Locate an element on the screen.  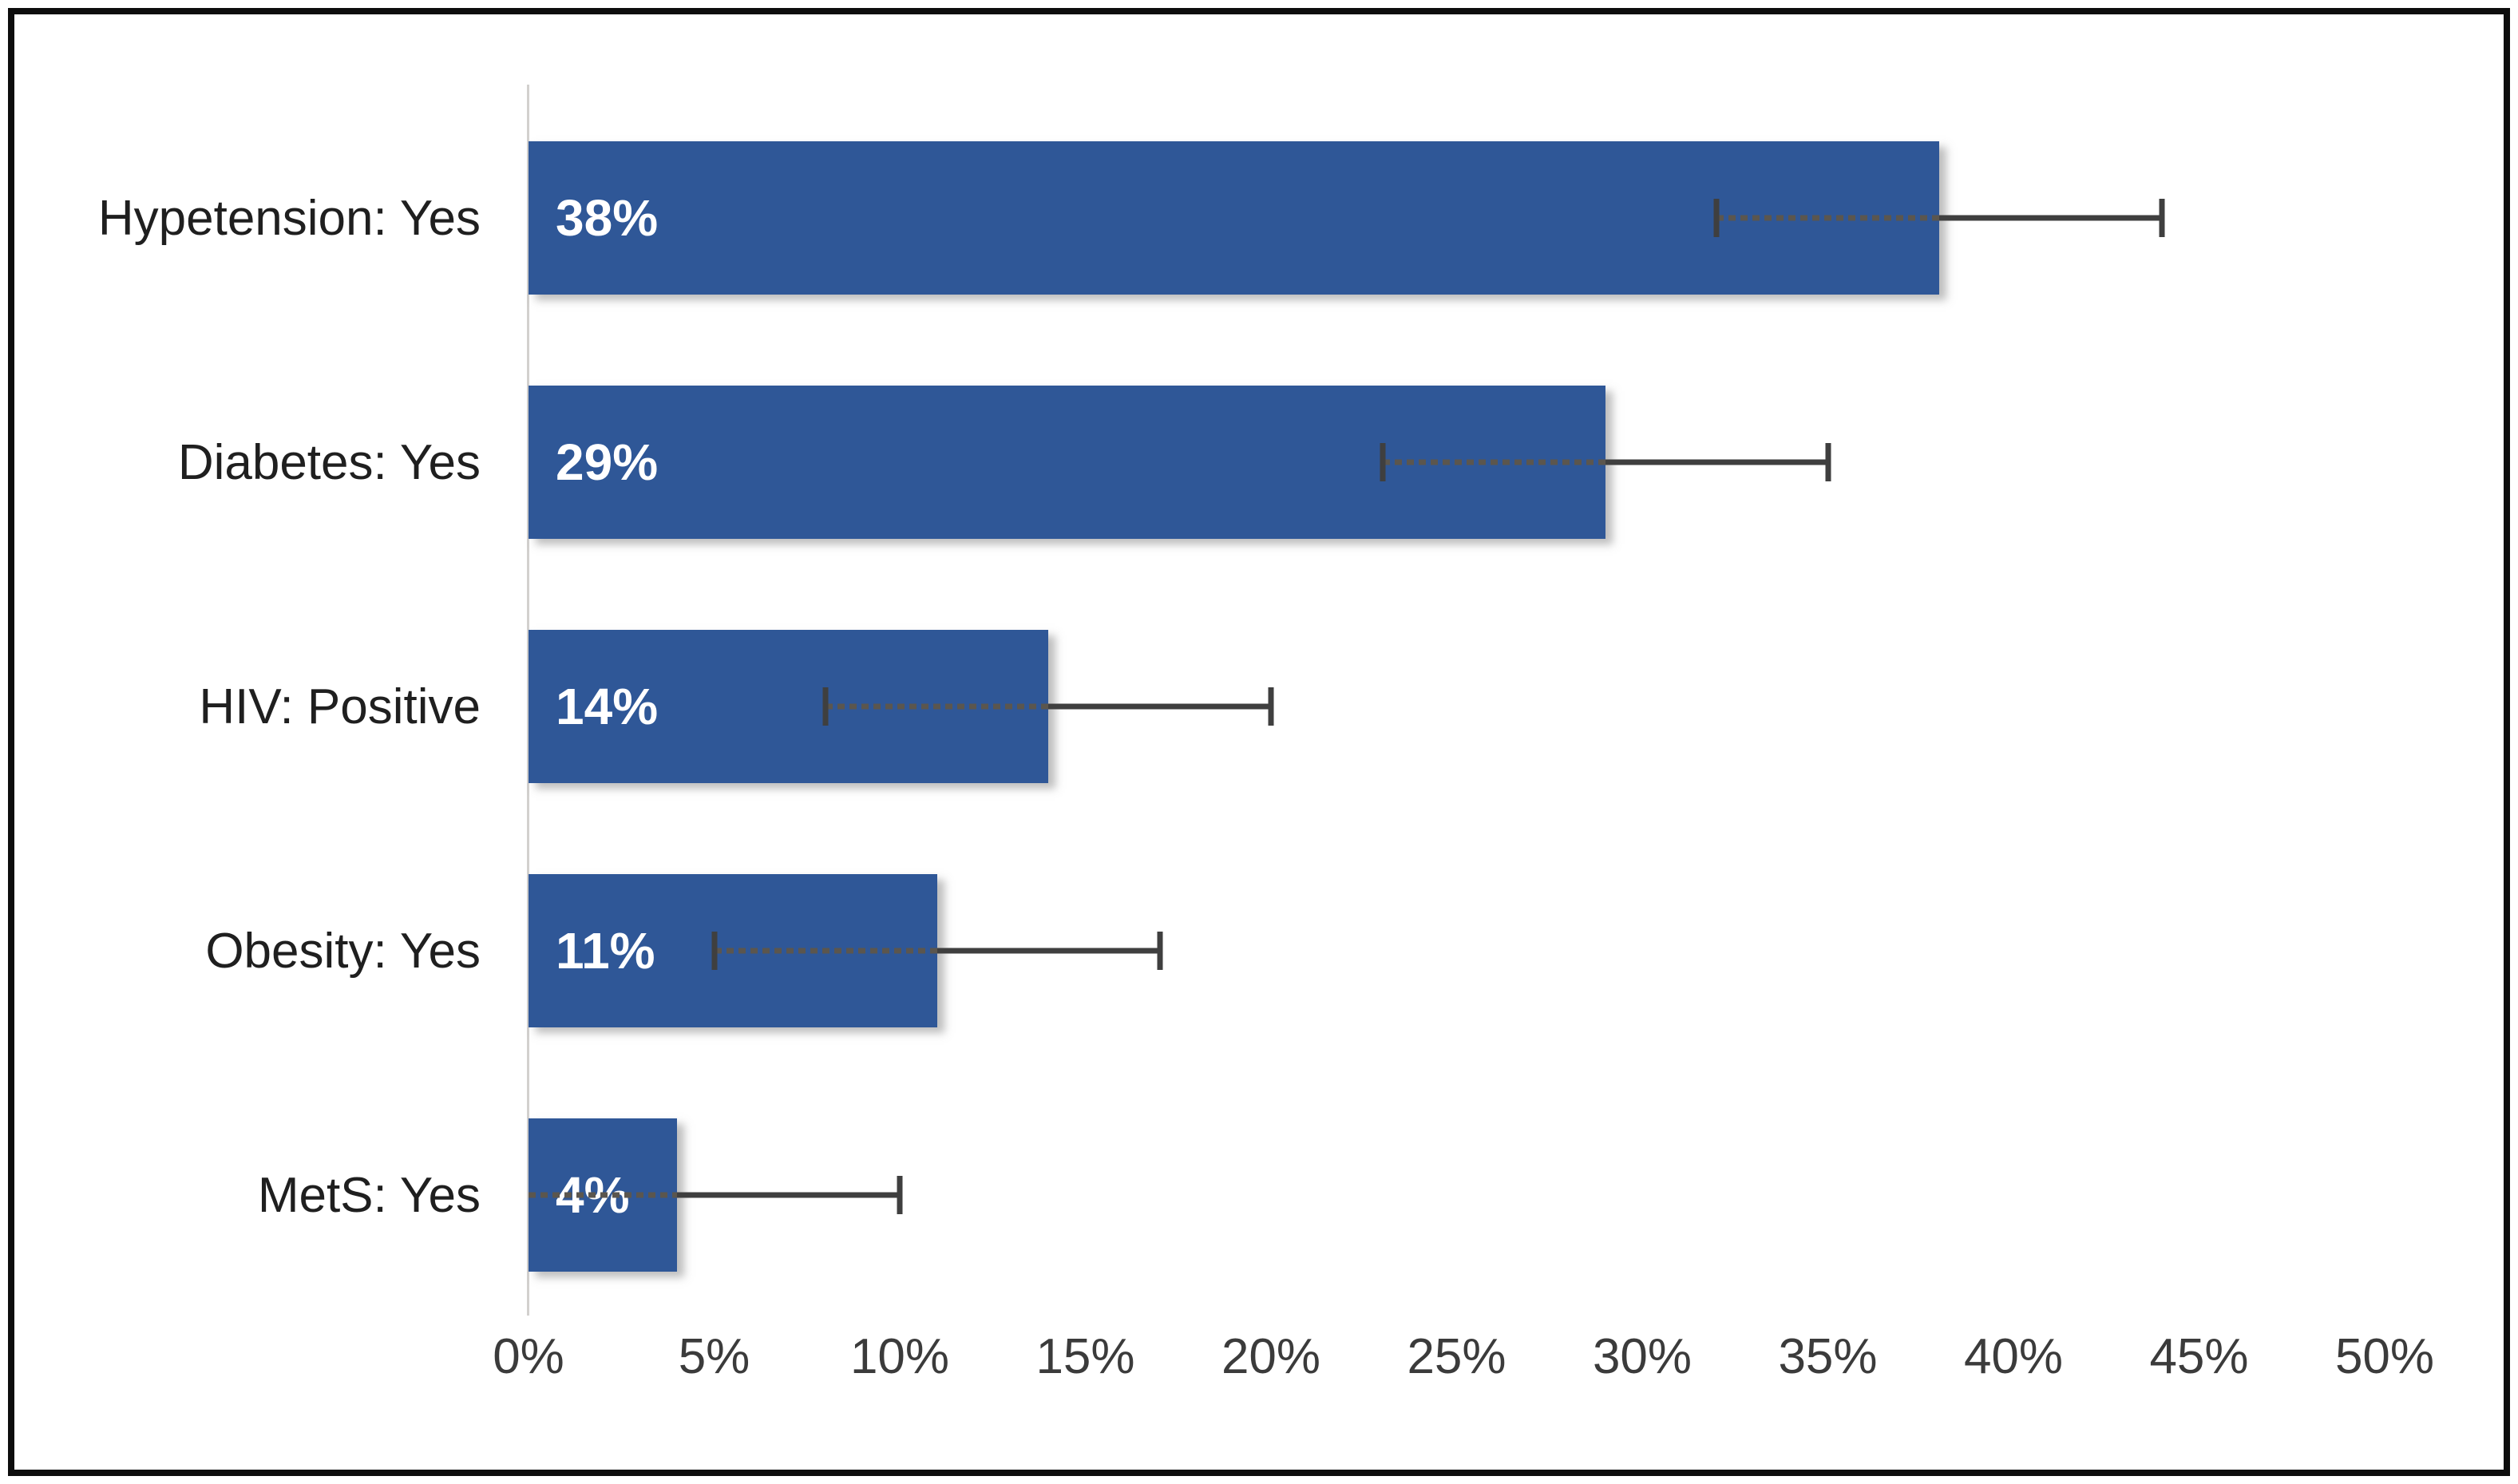
x-tick-label: 30% is located at coordinates (1642, 1356).